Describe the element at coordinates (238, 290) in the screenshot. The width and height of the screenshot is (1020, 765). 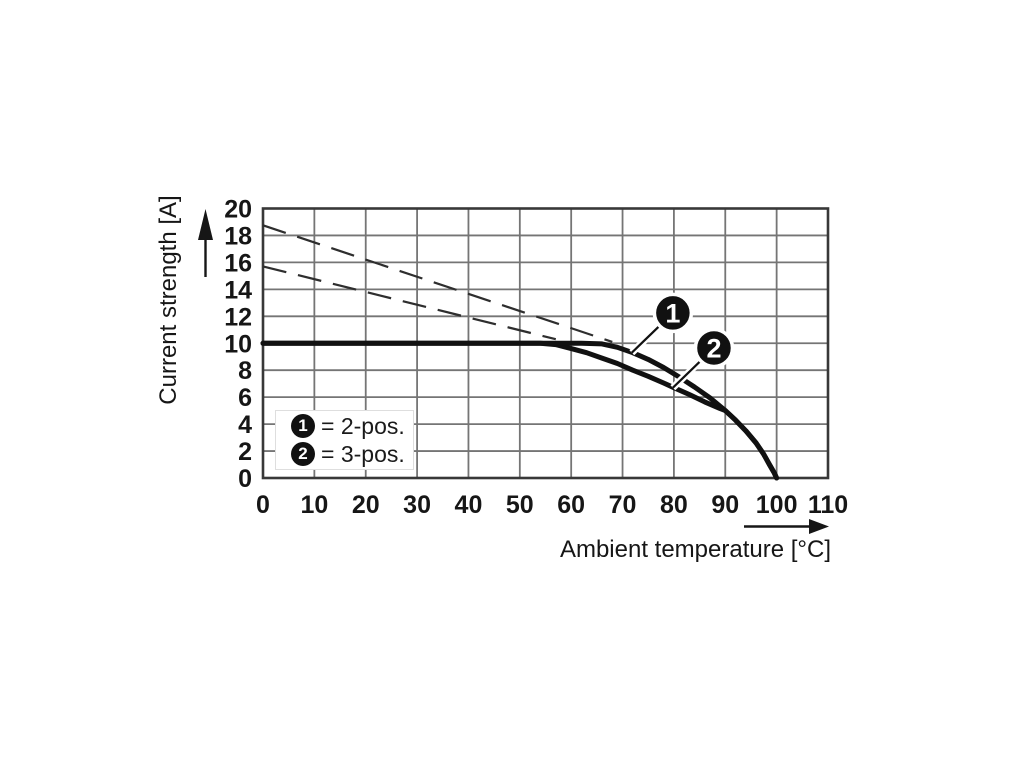
I see `y-tick-label: 14` at that location.